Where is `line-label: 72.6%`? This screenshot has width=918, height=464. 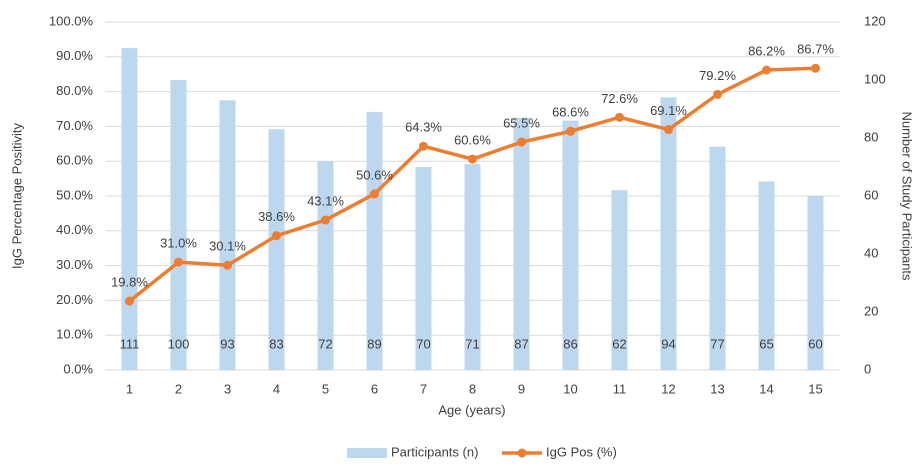
line-label: 72.6% is located at coordinates (619, 98).